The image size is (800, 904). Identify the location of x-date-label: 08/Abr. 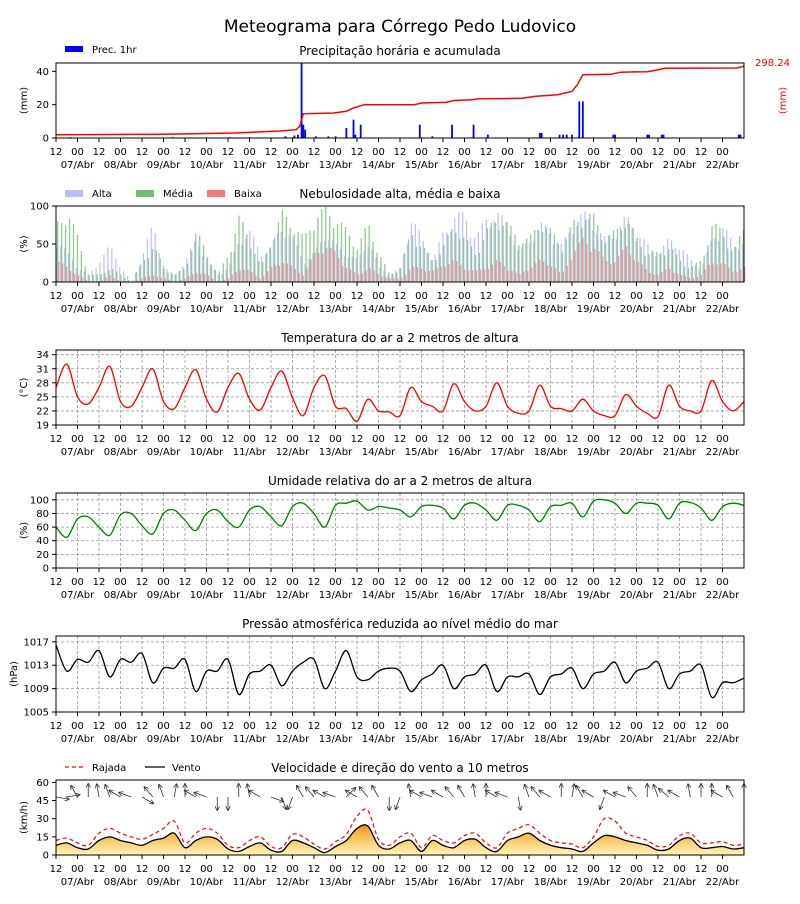
(121, 165).